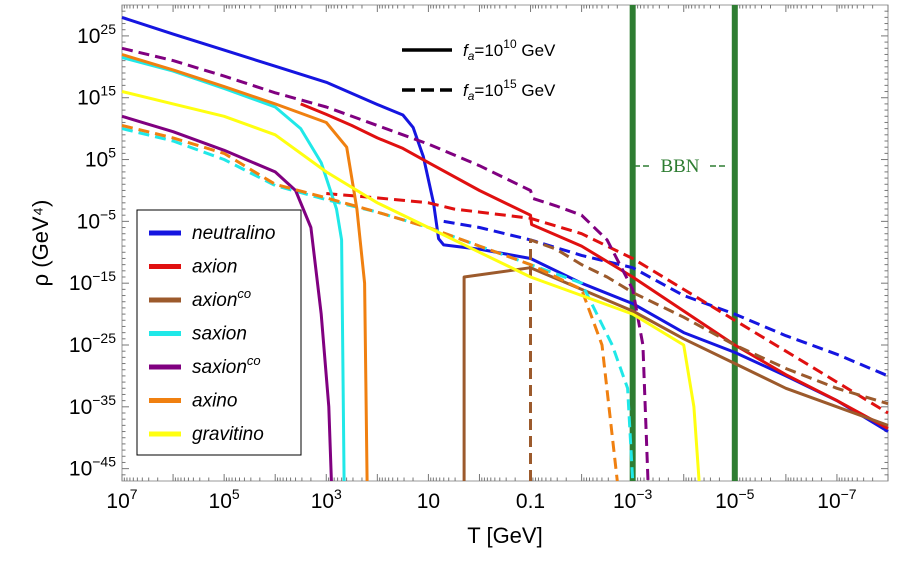 The height and width of the screenshot is (567, 900). Describe the element at coordinates (108, 29) in the screenshot. I see `y-tick-exponent: 25` at that location.